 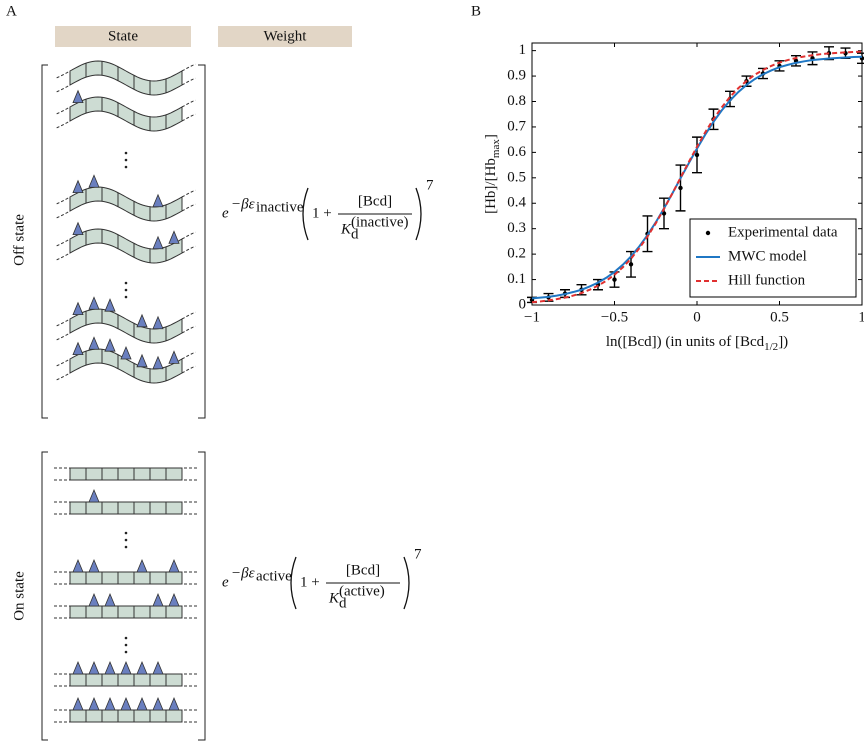 I want to click on y-tick-label: 0.8, so click(x=516, y=101).